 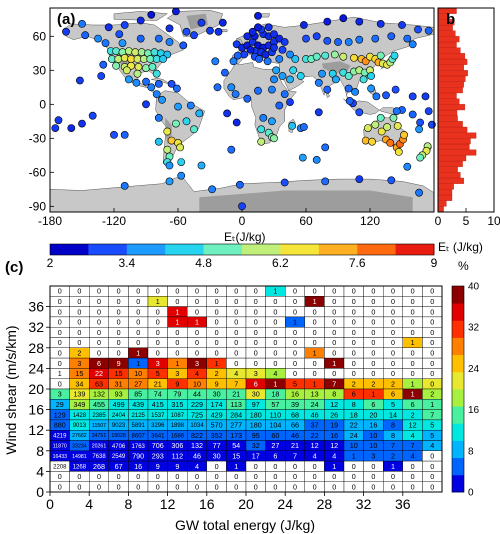 I want to click on heatmap-ytick-label: 0, so click(x=40, y=492).